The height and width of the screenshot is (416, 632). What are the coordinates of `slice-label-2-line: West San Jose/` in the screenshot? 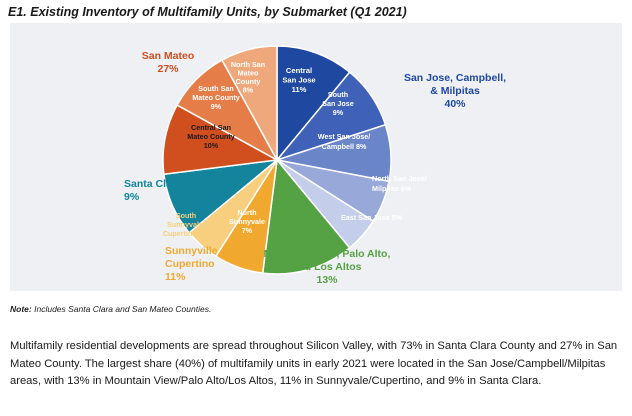 It's located at (344, 136).